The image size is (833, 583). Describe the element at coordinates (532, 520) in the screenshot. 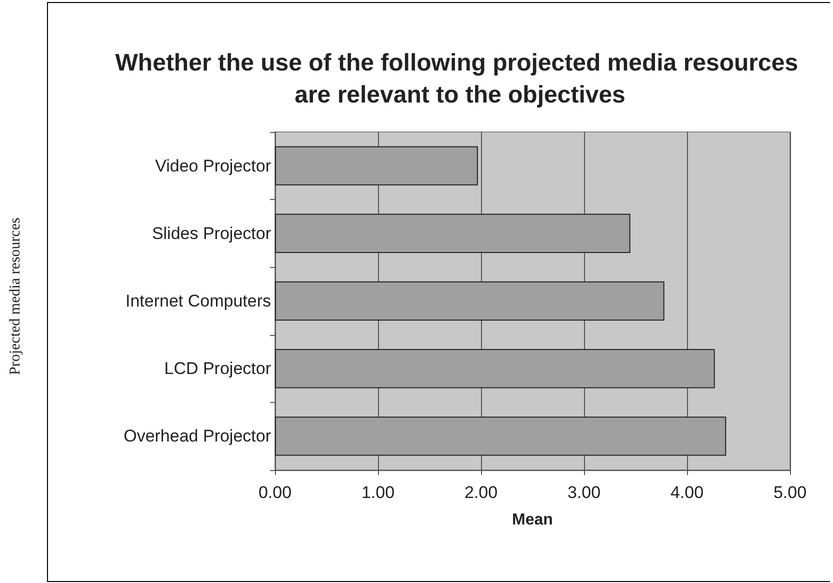

I see `x-axis-title: Mean` at that location.